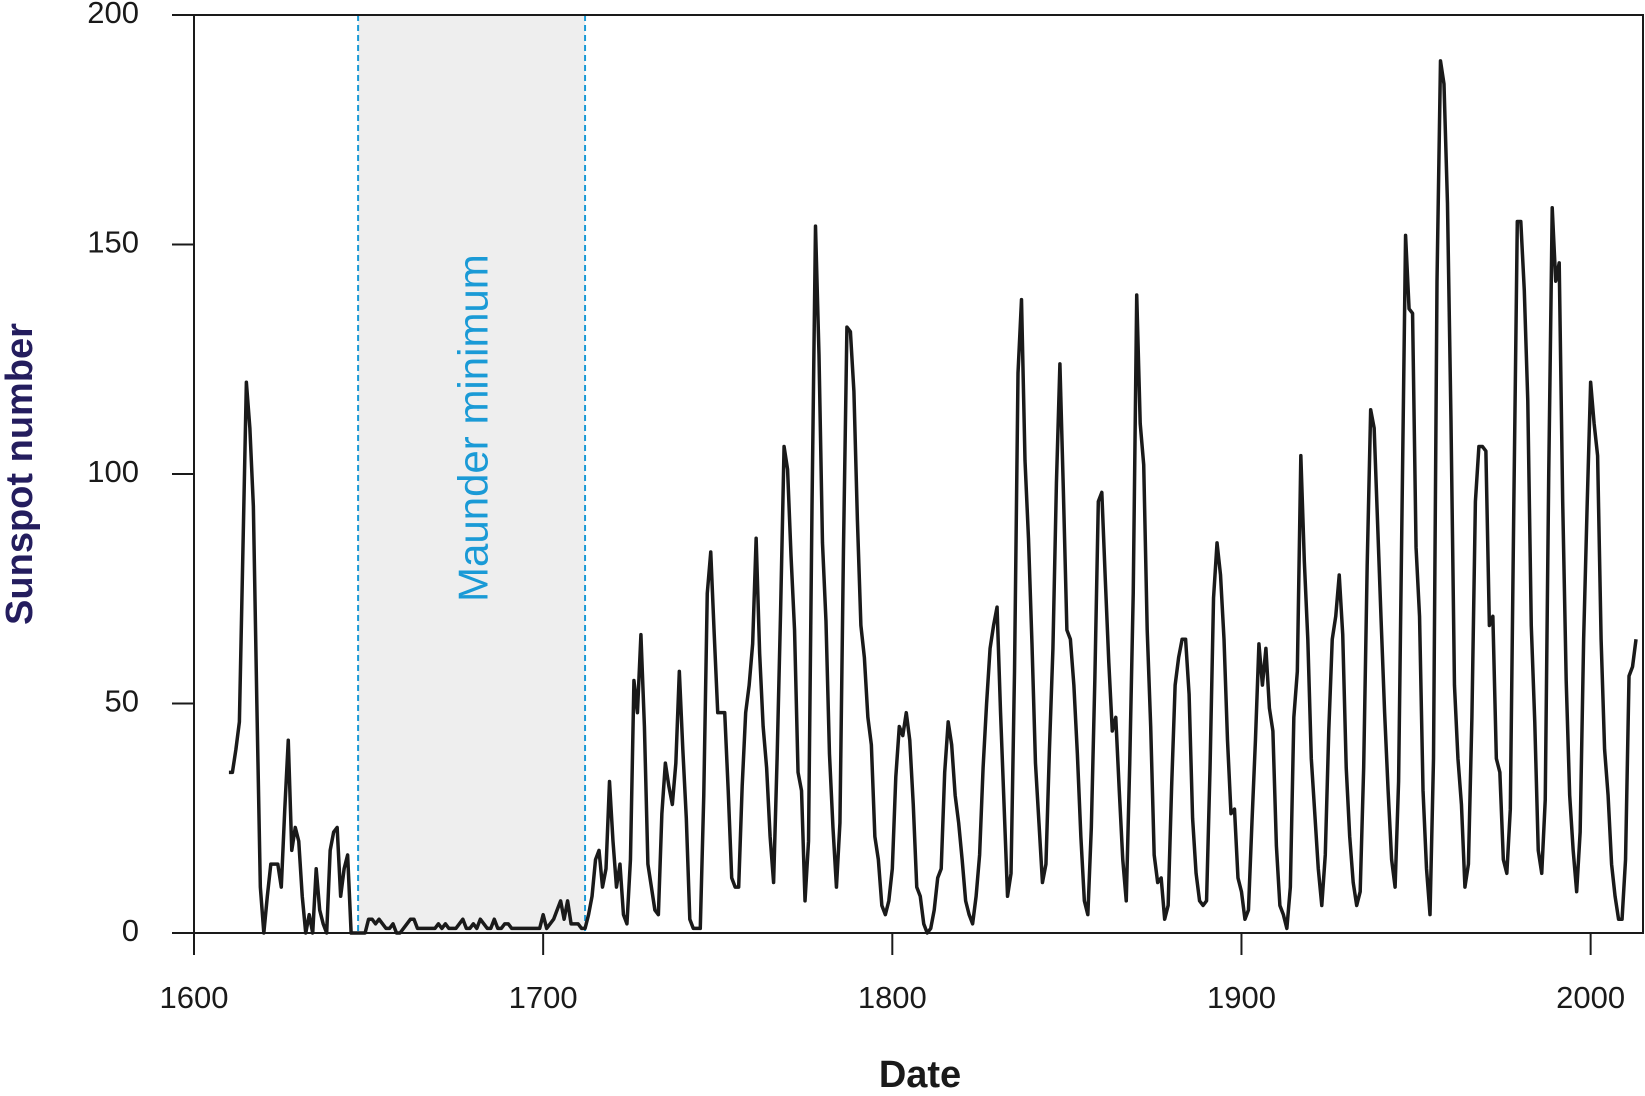  What do you see at coordinates (194, 997) in the screenshot?
I see `x-tick-label: 1600` at bounding box center [194, 997].